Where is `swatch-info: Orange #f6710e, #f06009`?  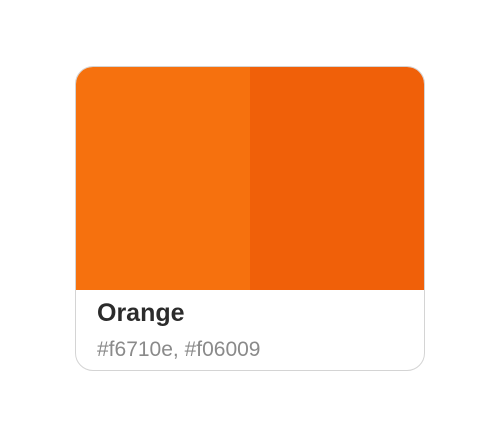 swatch-info: Orange #f6710e, #f06009 is located at coordinates (250, 330).